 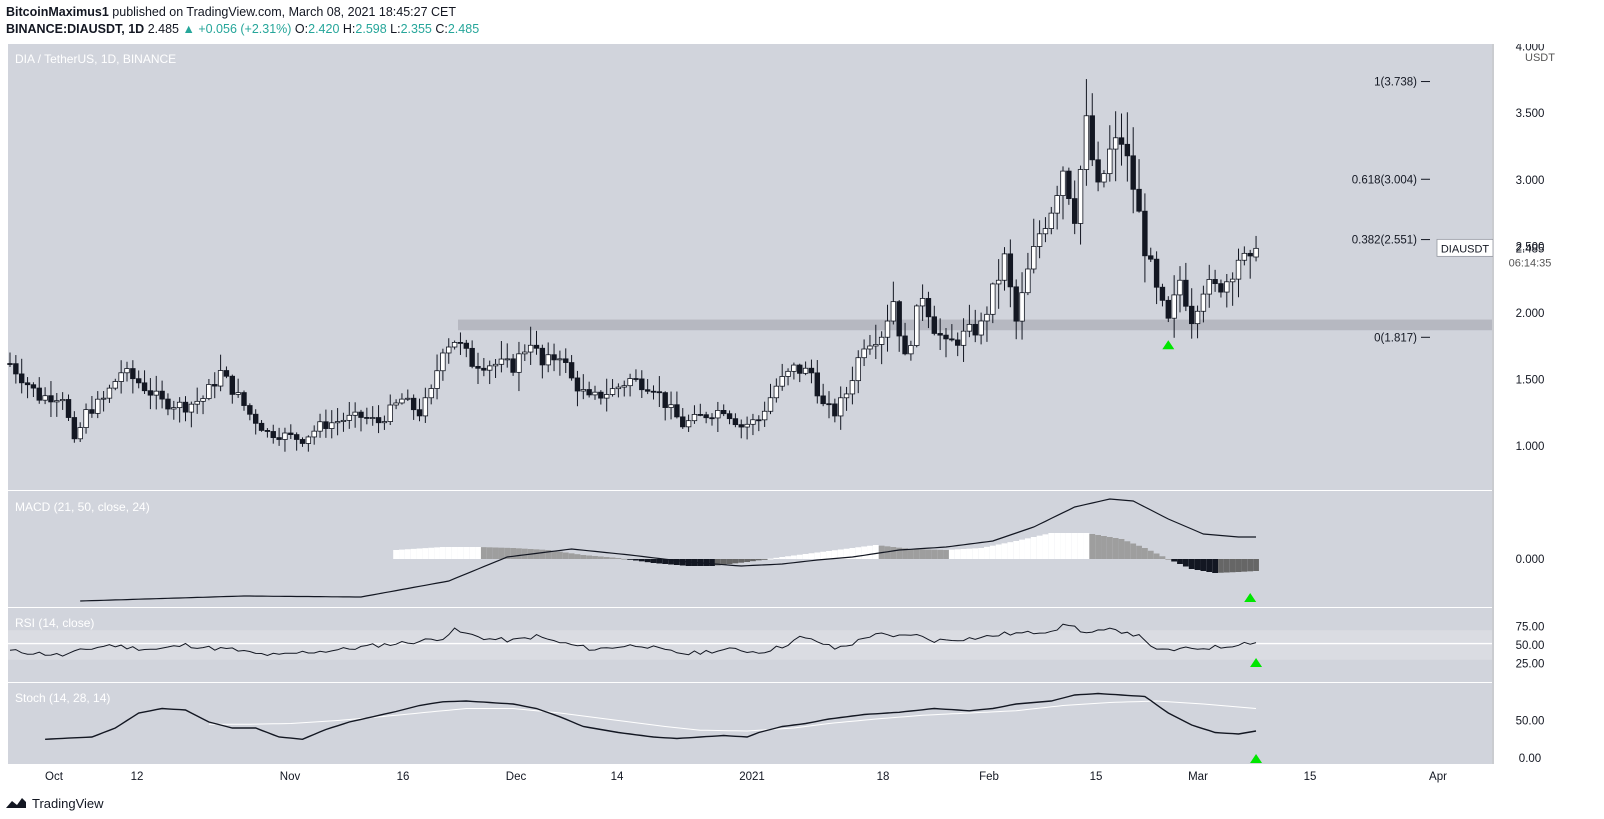 I want to click on fib-level-label-3: 0(1.817), so click(x=1395, y=338).